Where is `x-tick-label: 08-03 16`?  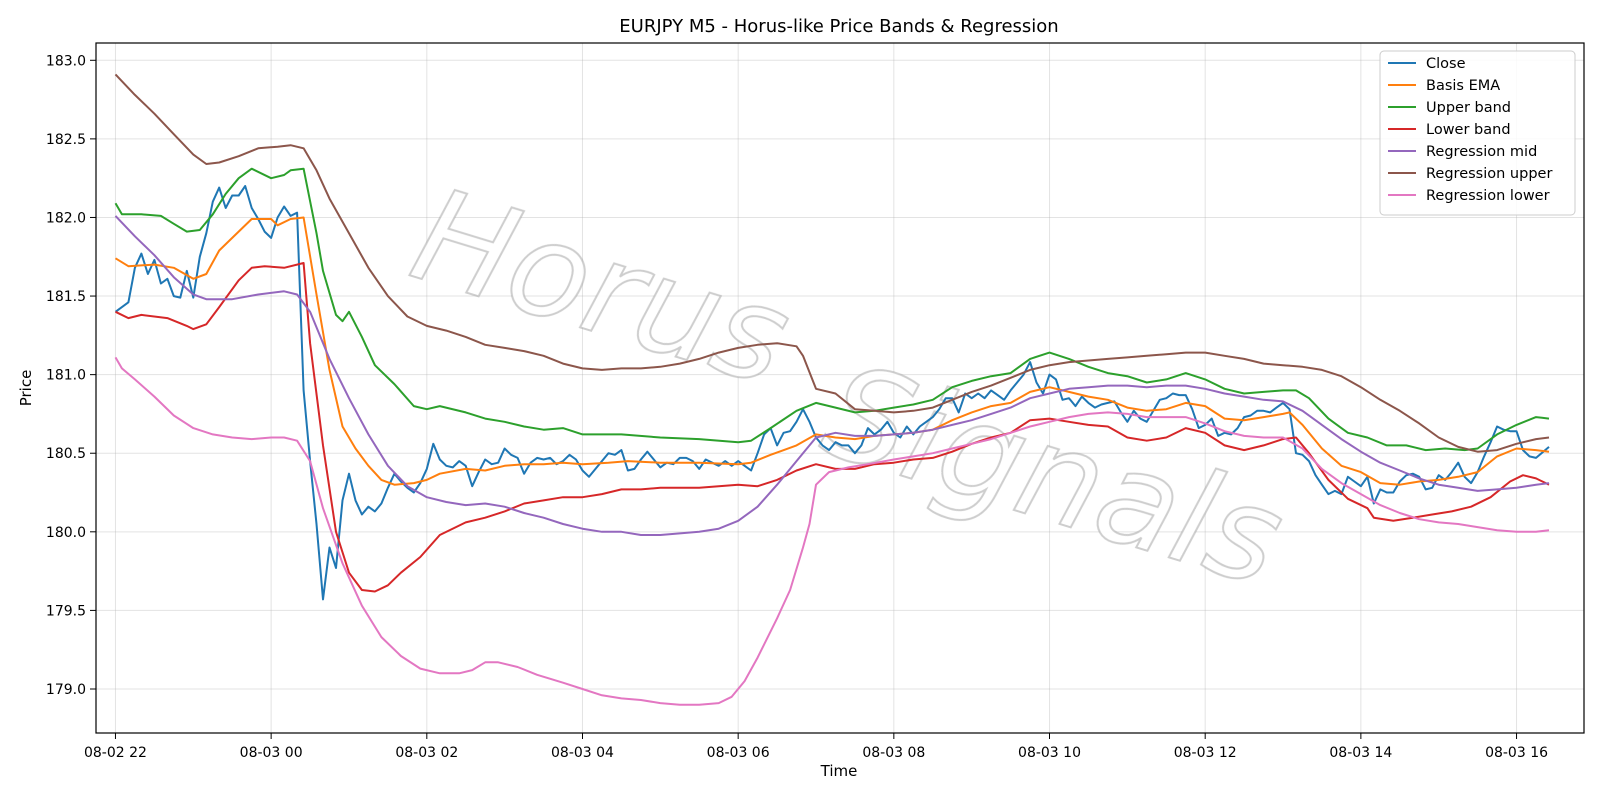 x-tick-label: 08-03 16 is located at coordinates (1516, 753).